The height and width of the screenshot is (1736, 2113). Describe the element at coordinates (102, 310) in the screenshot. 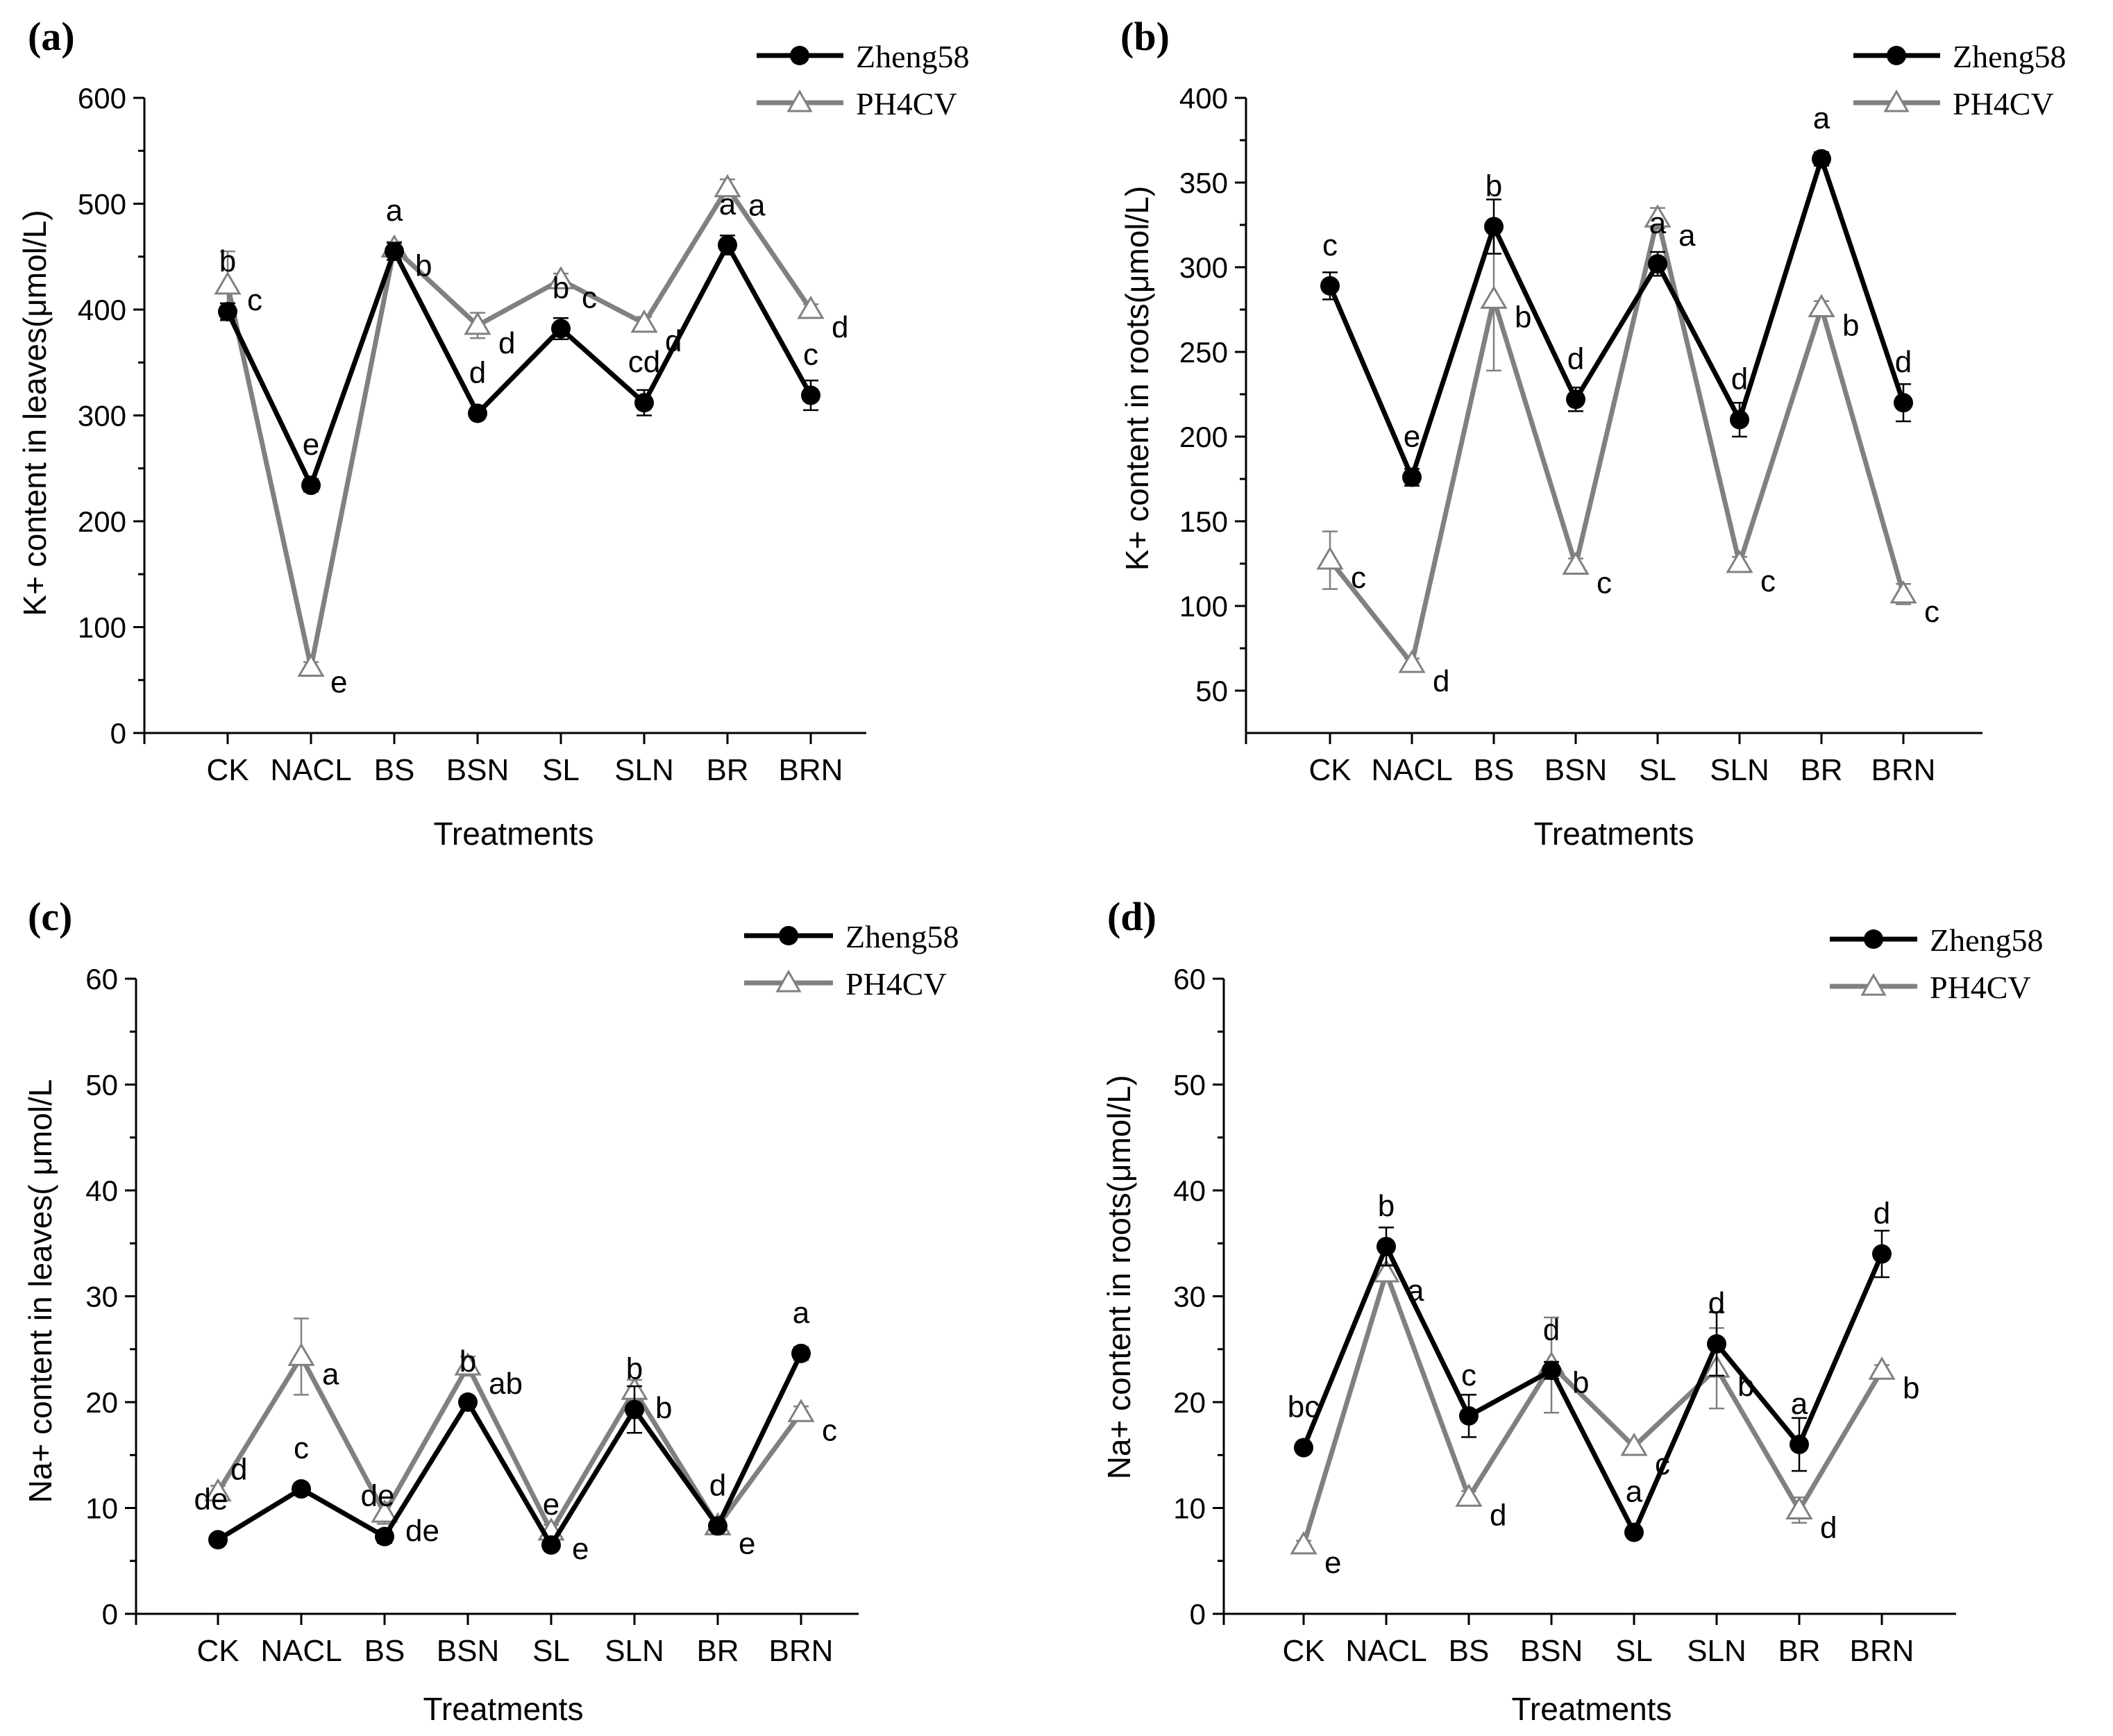

I see `y-tick-label: 400` at that location.